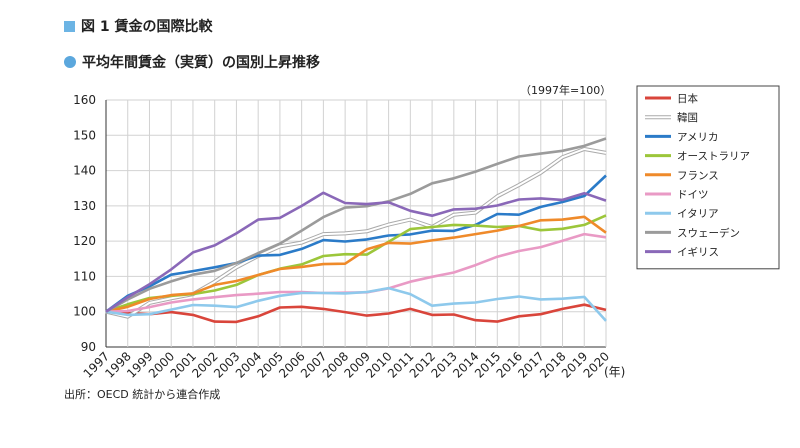  I want to click on chart-title: 平均年間賃金（実質）の国別上昇推移, so click(192, 62).